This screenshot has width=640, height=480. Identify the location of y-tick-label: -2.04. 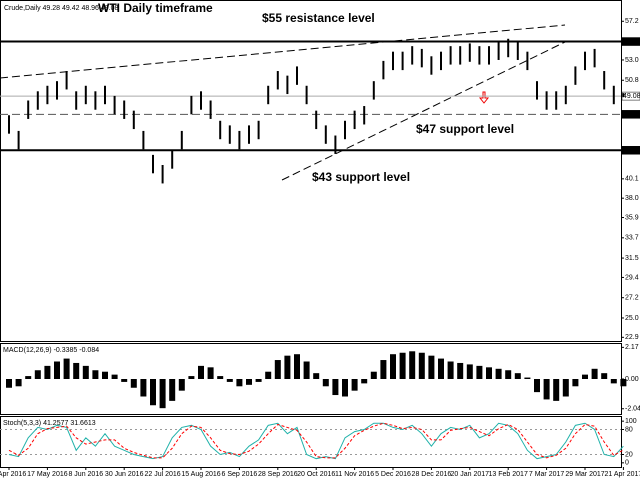
(632, 409).